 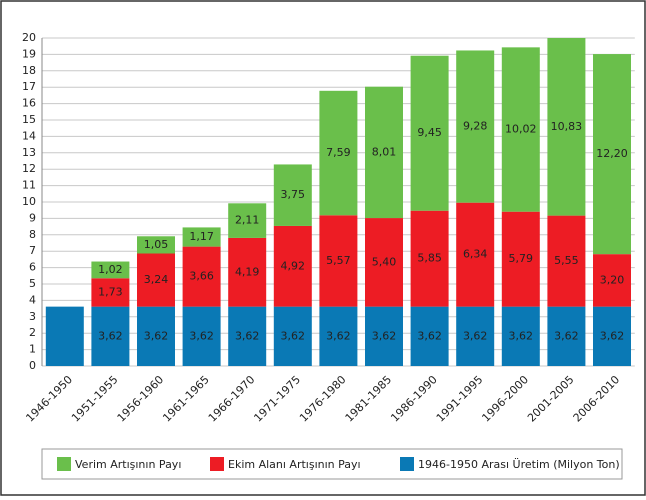 I want to click on data-label: 6,34, so click(x=475, y=254).